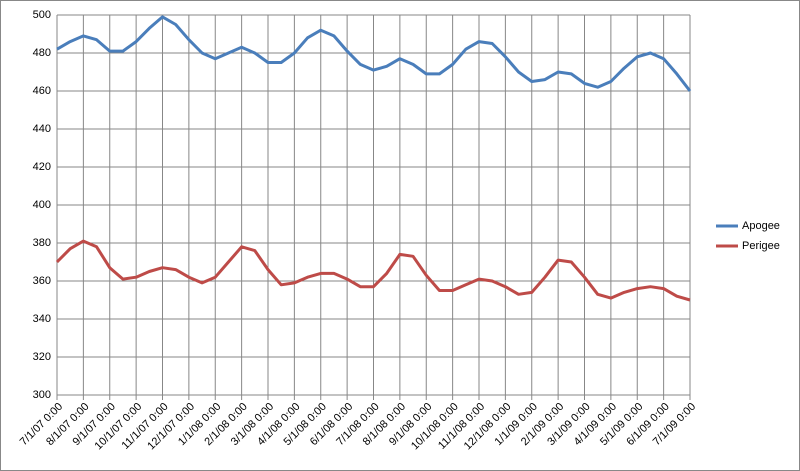  Describe the element at coordinates (761, 246) in the screenshot. I see `legend-label: Perigee` at that location.